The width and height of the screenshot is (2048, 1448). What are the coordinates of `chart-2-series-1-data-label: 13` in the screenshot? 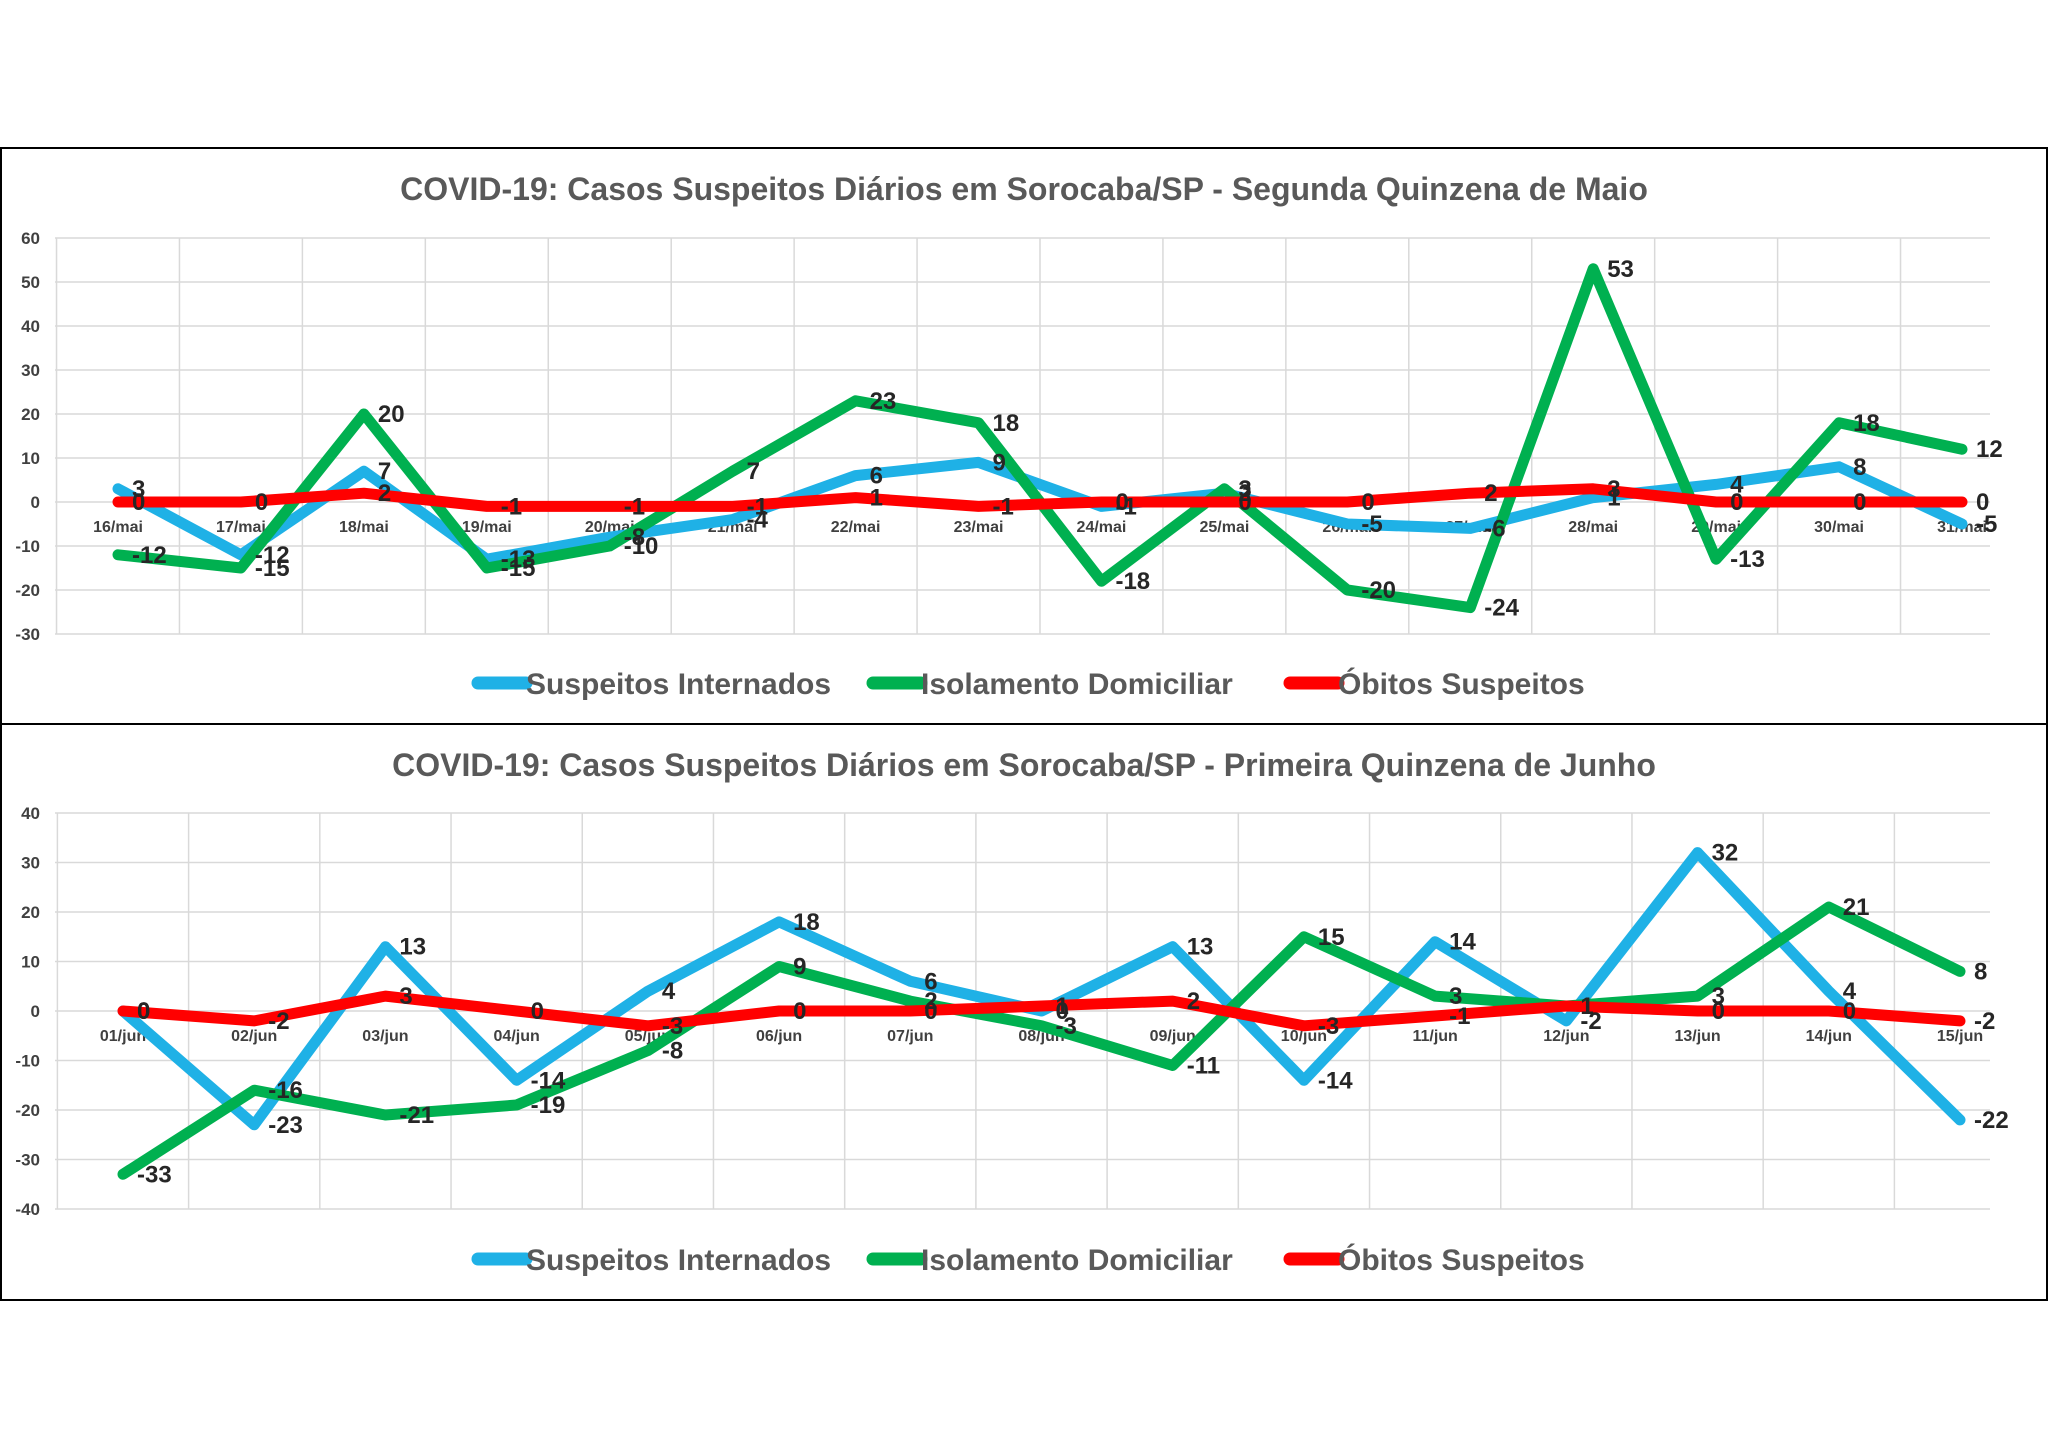 It's located at (1200, 947).